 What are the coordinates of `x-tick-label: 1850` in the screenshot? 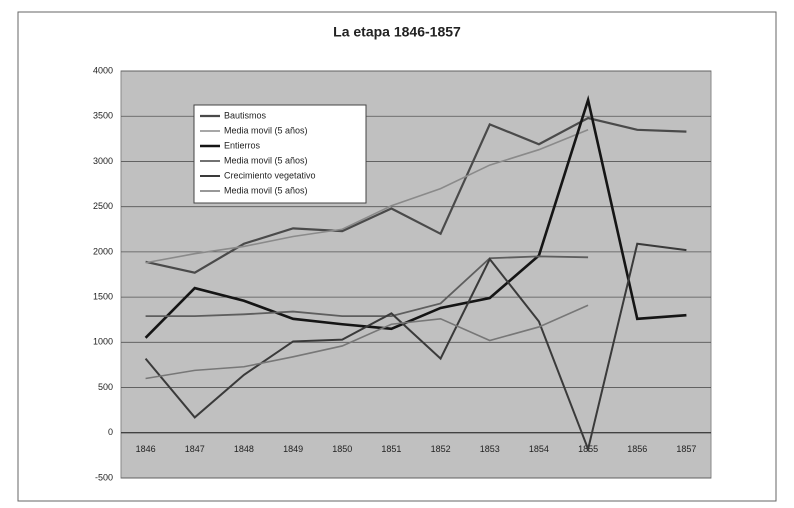 It's located at (342, 449).